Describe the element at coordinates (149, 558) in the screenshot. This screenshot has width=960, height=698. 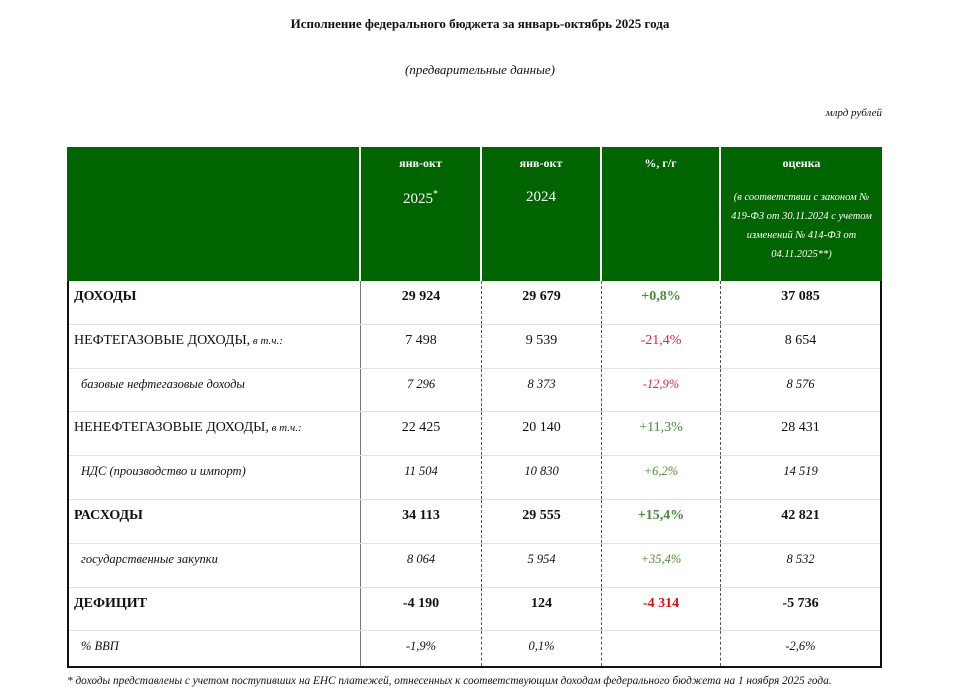
I see `row-label-text: государственные закупки` at that location.